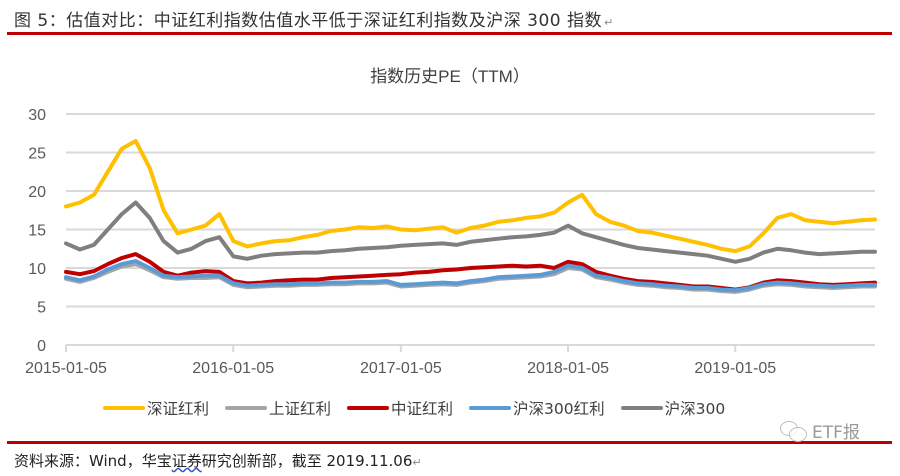 The height and width of the screenshot is (476, 900). Describe the element at coordinates (794, 431) in the screenshot. I see `wechat-icon` at that location.